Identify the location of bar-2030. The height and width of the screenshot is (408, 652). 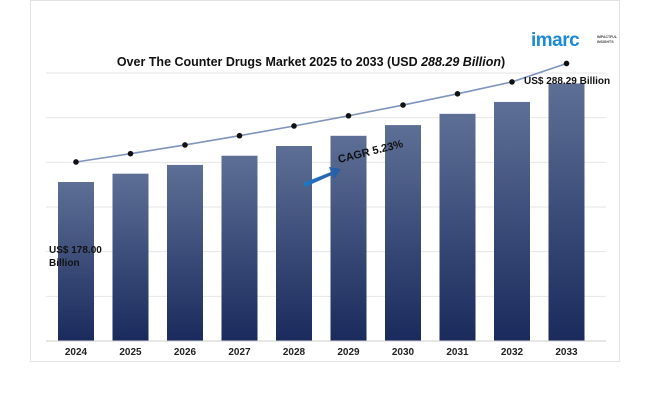
(403, 233).